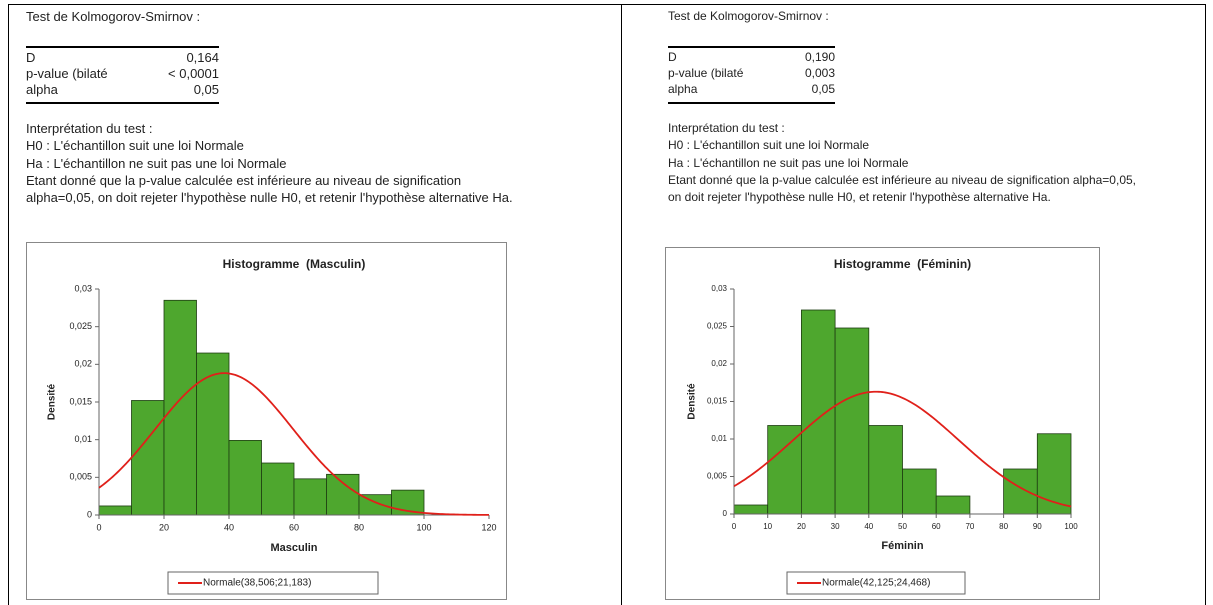  What do you see at coordinates (193, 73) in the screenshot?
I see `table-value: < 0,0001` at bounding box center [193, 73].